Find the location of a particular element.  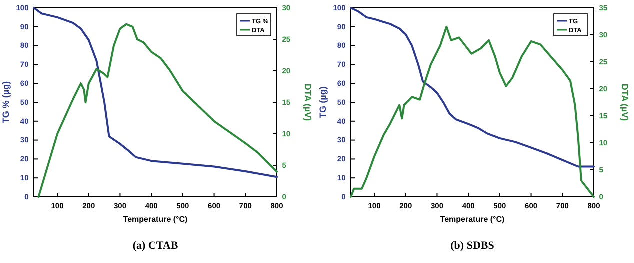

y-axis-title: TG (µg) is located at coordinates (323, 102).